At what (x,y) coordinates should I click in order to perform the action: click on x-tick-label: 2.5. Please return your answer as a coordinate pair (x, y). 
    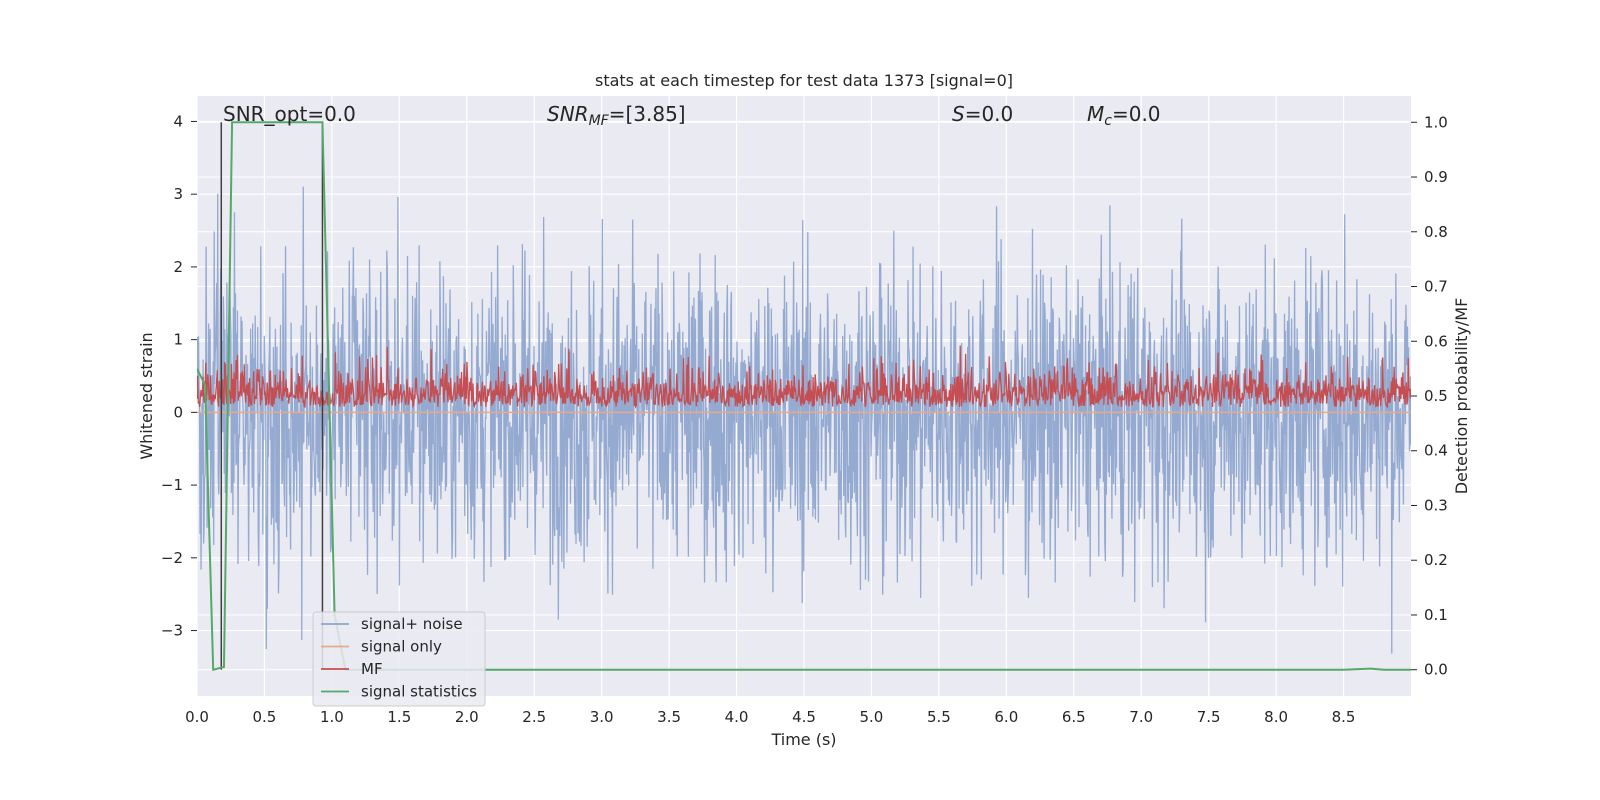
    Looking at the image, I should click on (534, 717).